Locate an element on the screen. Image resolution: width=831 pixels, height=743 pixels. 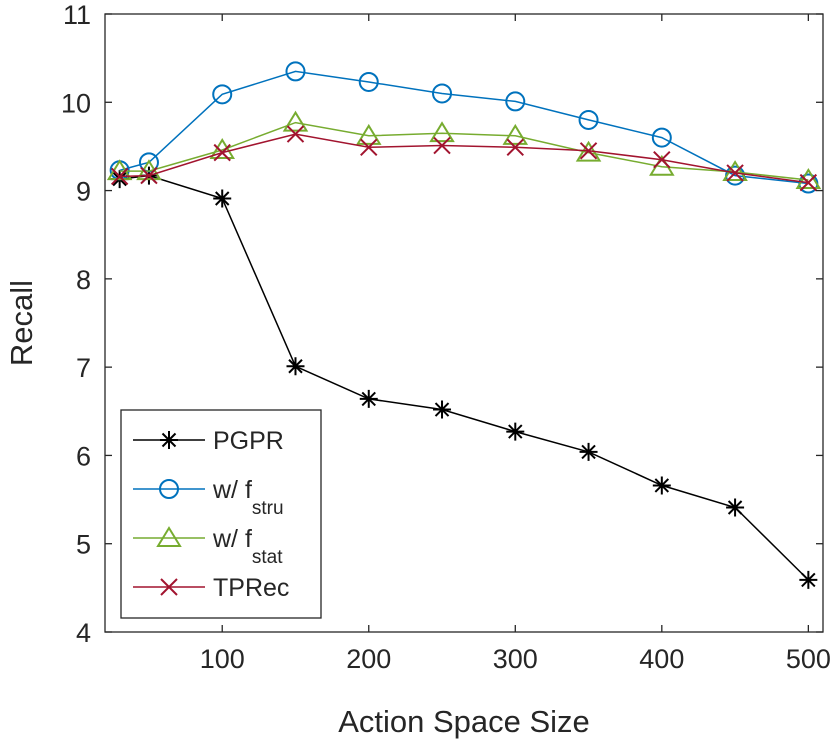
y-tick-label: 7 is located at coordinates (83, 368).